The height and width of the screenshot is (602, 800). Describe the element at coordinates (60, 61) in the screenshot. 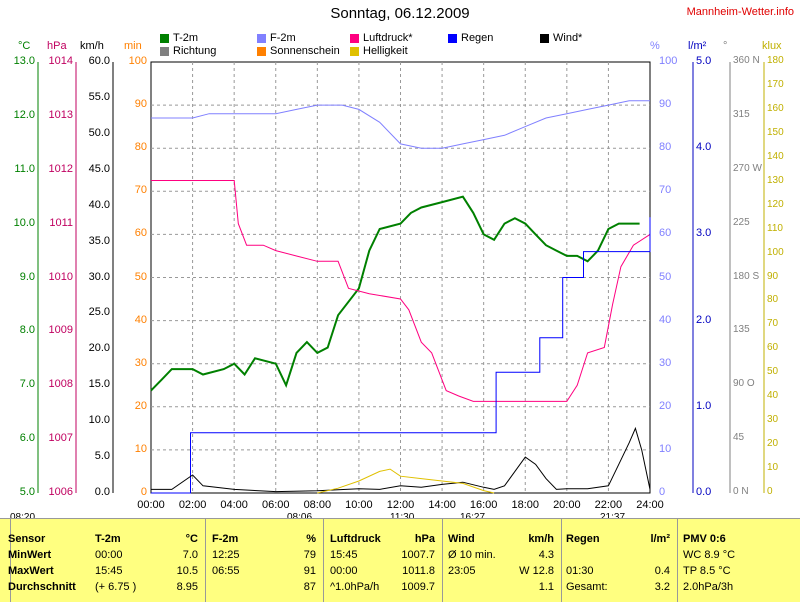

I see `pressure-tick-label: 1014` at that location.